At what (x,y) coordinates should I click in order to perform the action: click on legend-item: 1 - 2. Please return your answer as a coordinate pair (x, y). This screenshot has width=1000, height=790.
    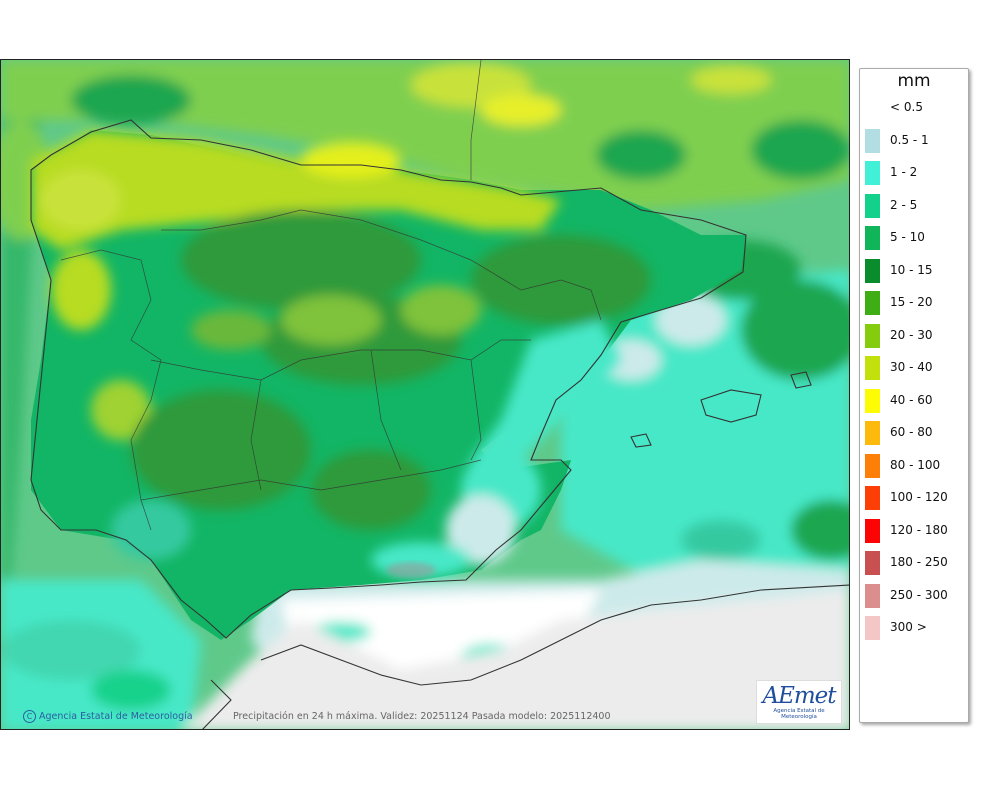
    Looking at the image, I should click on (915, 173).